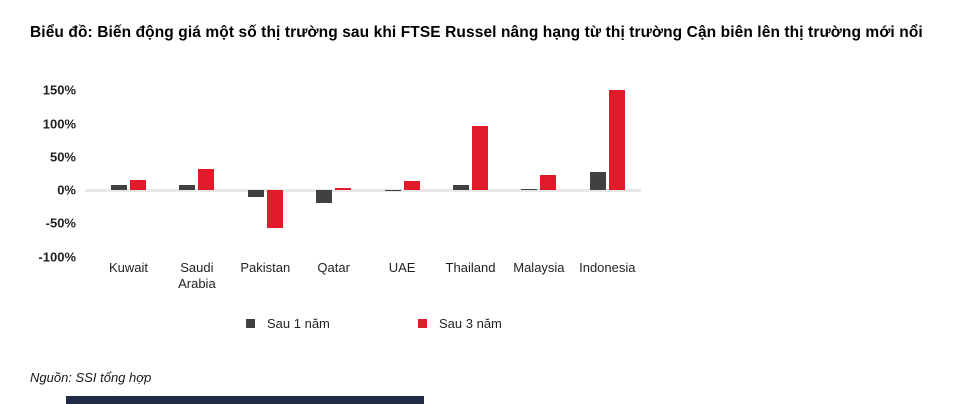 The width and height of the screenshot is (972, 404). Describe the element at coordinates (333, 267) in the screenshot. I see `x-axis-label: Qatar` at that location.